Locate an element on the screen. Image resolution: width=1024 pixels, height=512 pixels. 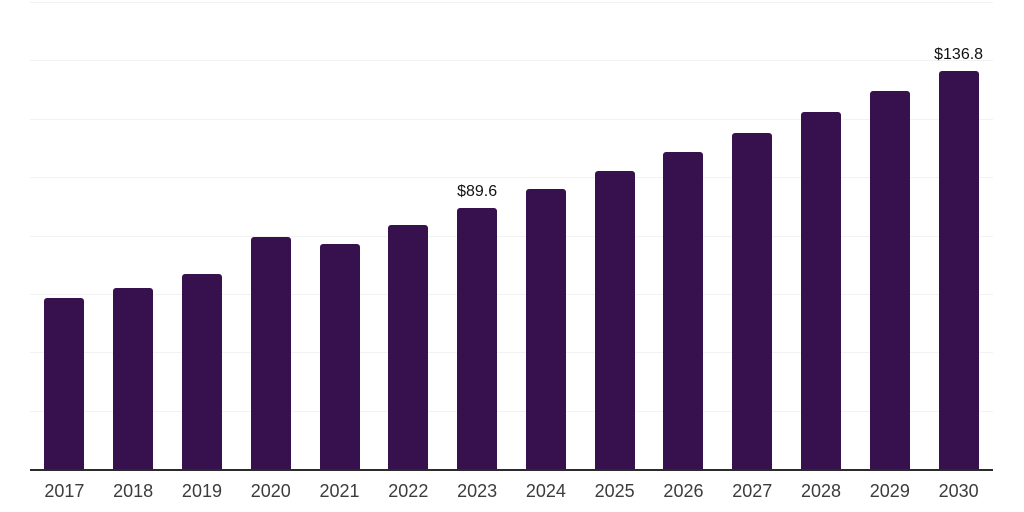
bar-value-label-2023: $89.6 is located at coordinates (477, 192).